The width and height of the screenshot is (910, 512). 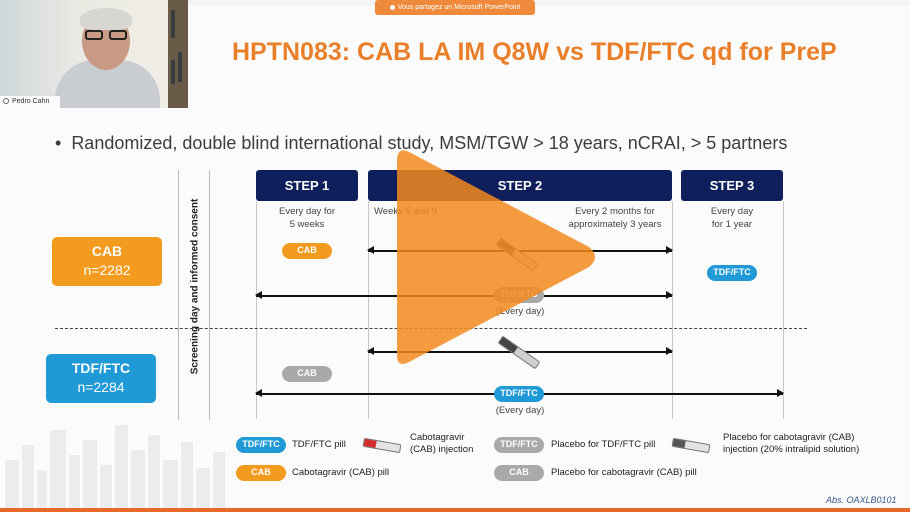 What do you see at coordinates (392, 7) in the screenshot?
I see `sharing-icon` at bounding box center [392, 7].